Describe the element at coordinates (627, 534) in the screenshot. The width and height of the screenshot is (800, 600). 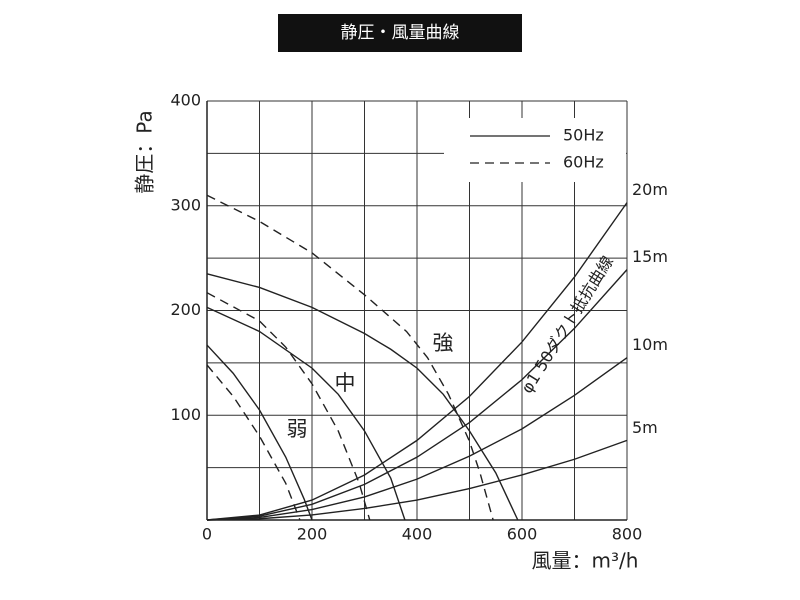
I see `x-tick-label: 800` at that location.